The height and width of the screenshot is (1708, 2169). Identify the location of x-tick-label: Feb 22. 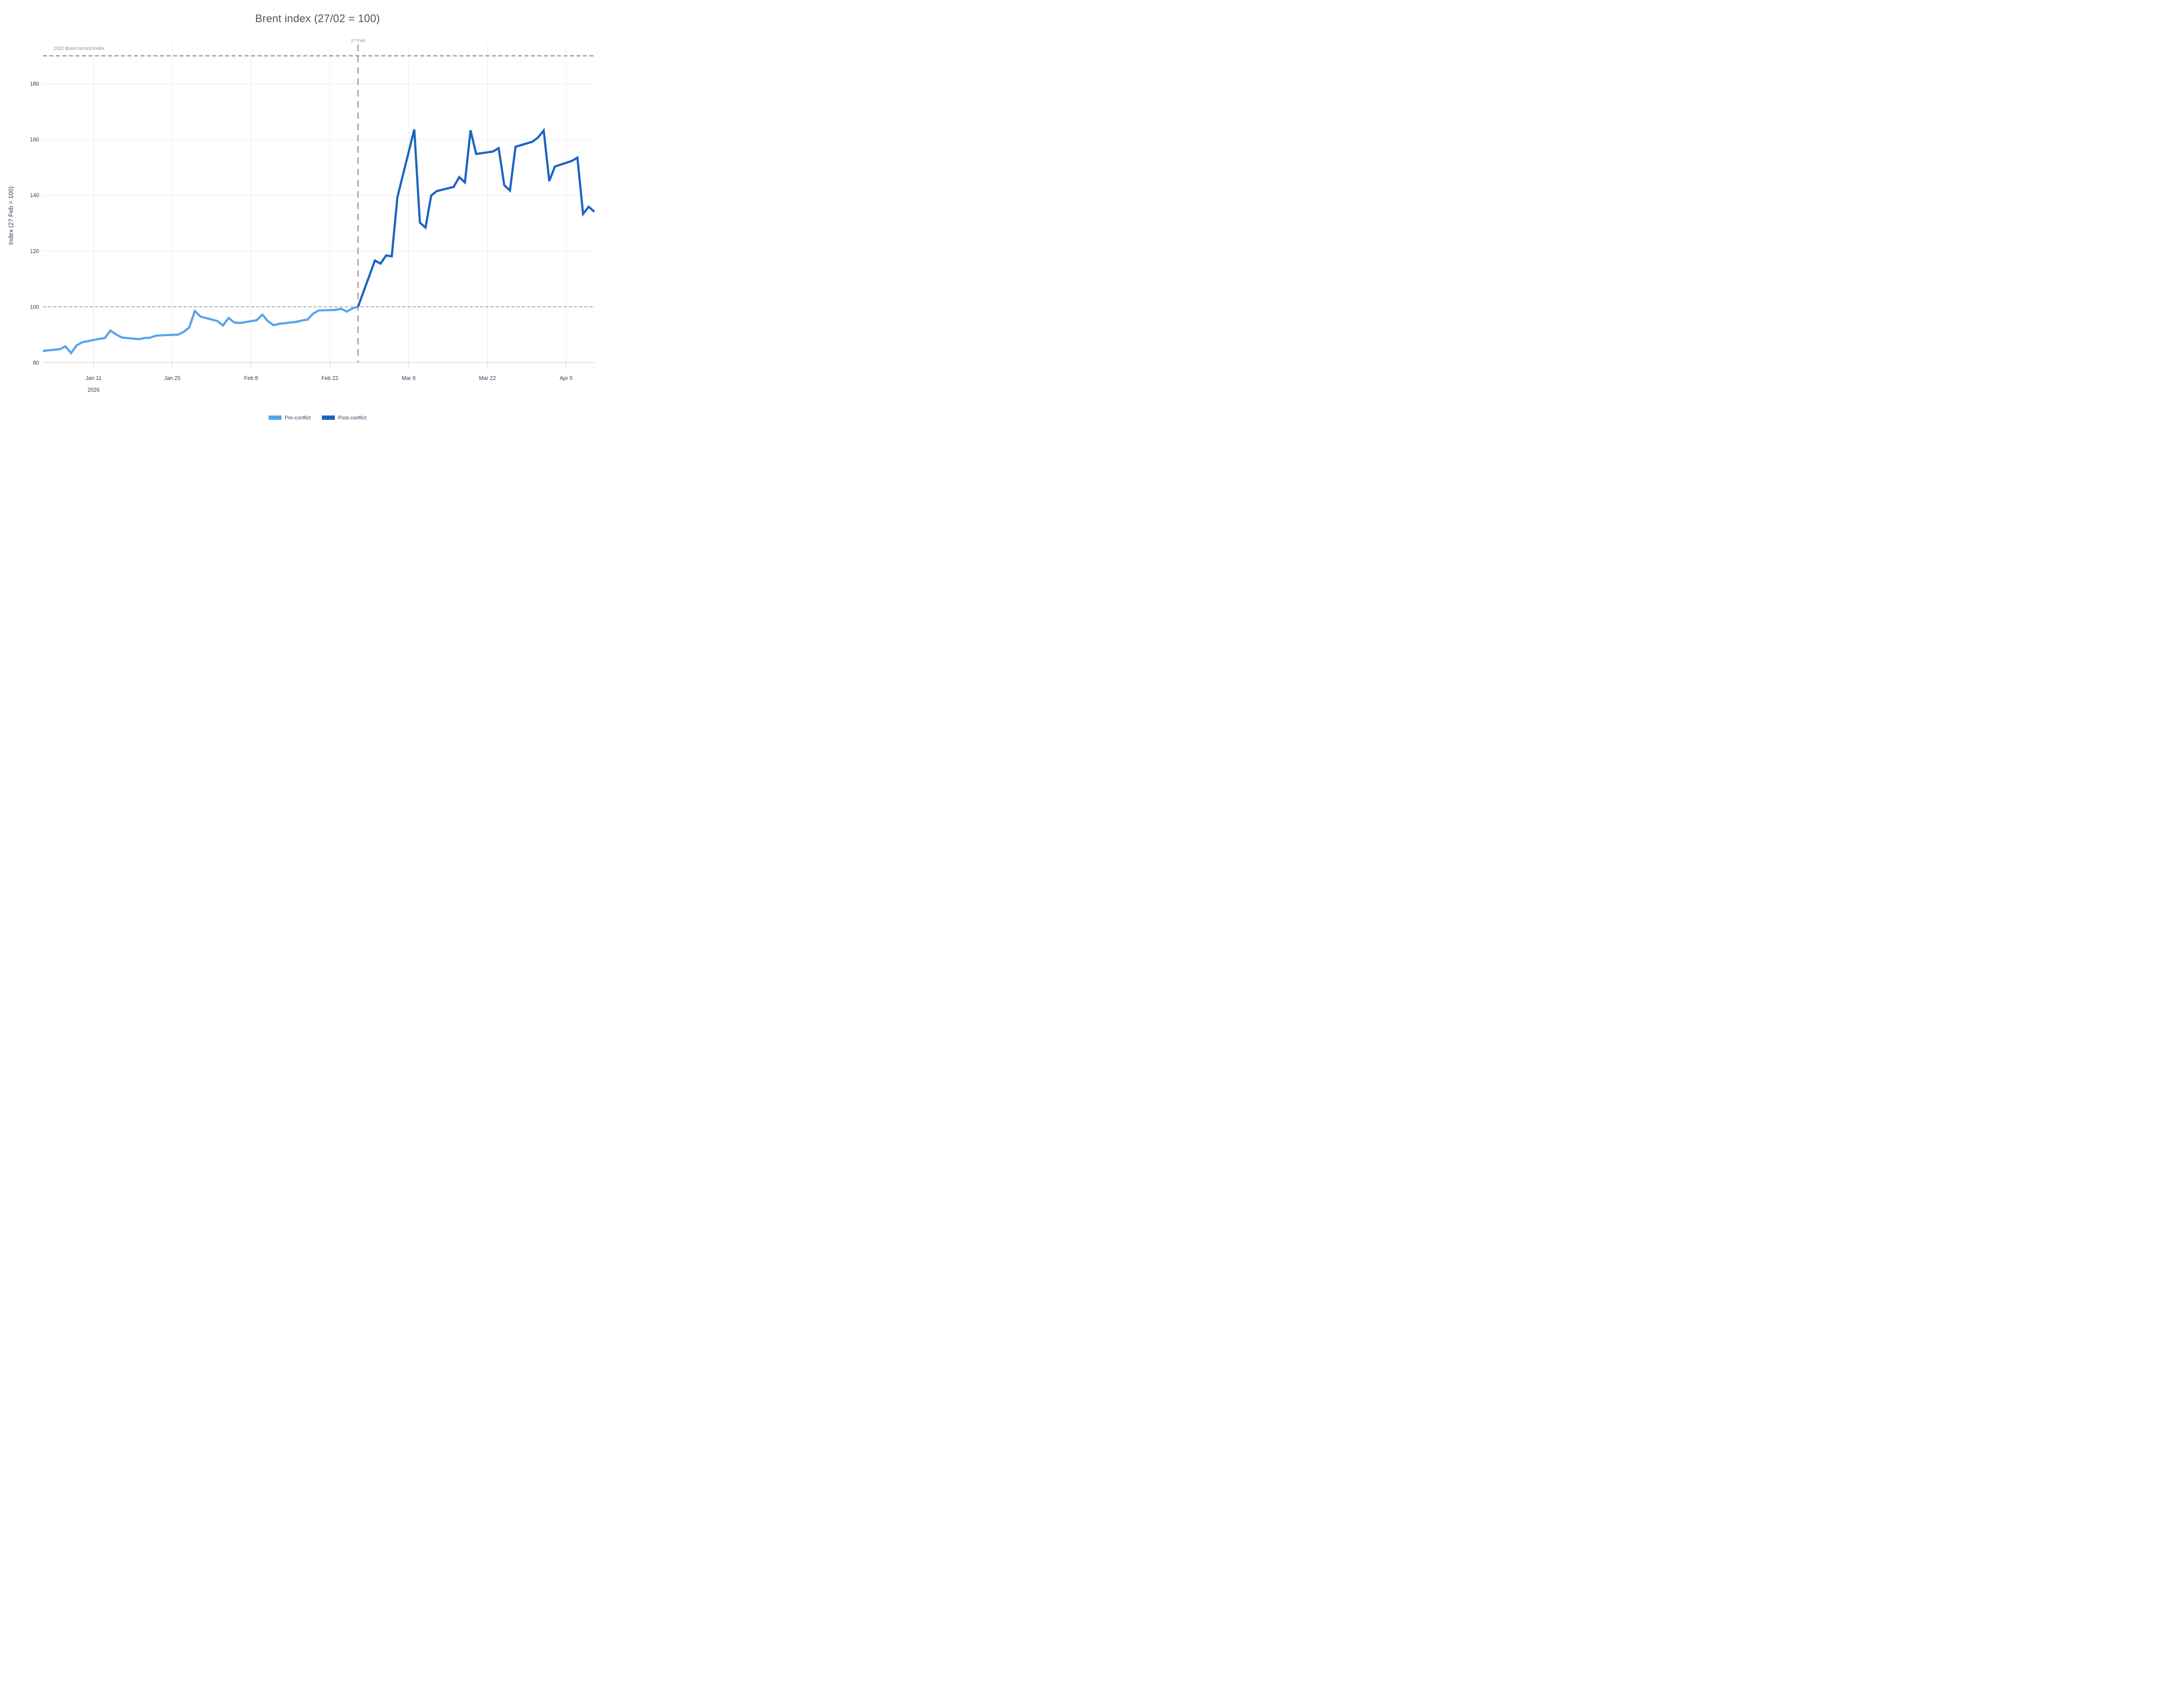
(329, 378).